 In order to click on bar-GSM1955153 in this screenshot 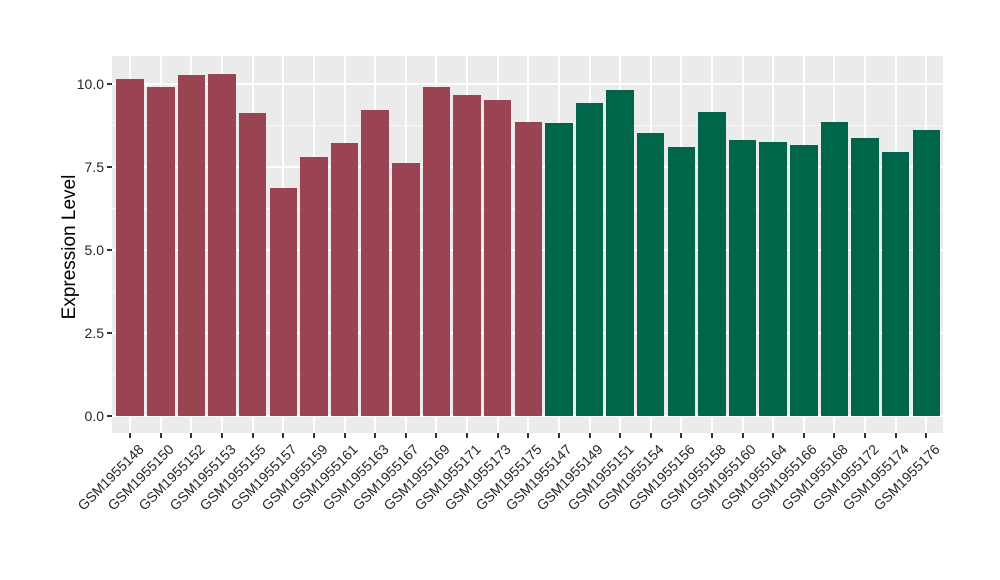, I will do `click(222, 244)`.